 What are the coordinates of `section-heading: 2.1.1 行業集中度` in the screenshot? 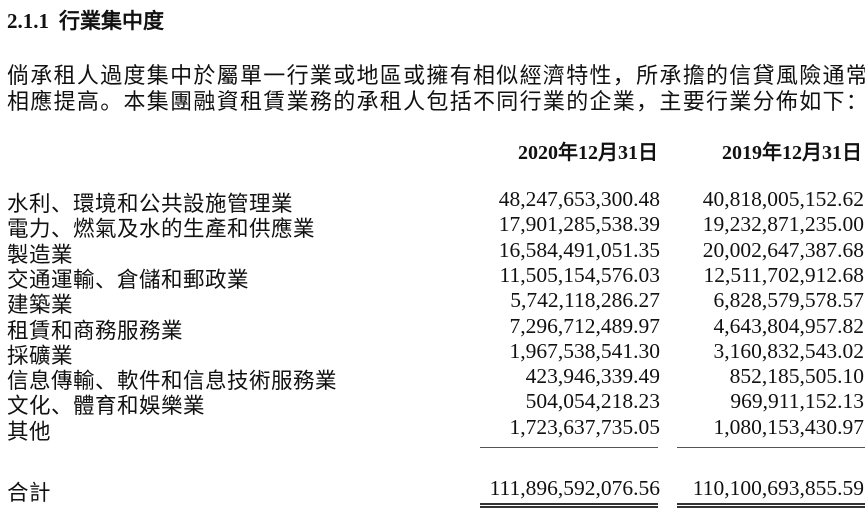 It's located at (85, 20).